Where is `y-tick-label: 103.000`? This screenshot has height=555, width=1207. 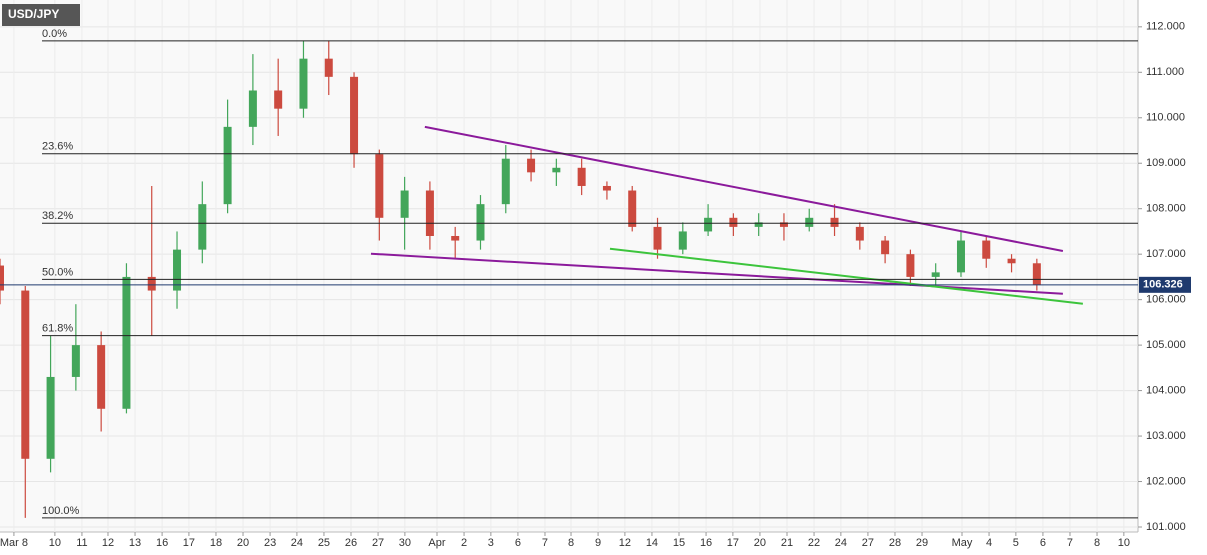
y-tick-label: 103.000 is located at coordinates (1166, 436).